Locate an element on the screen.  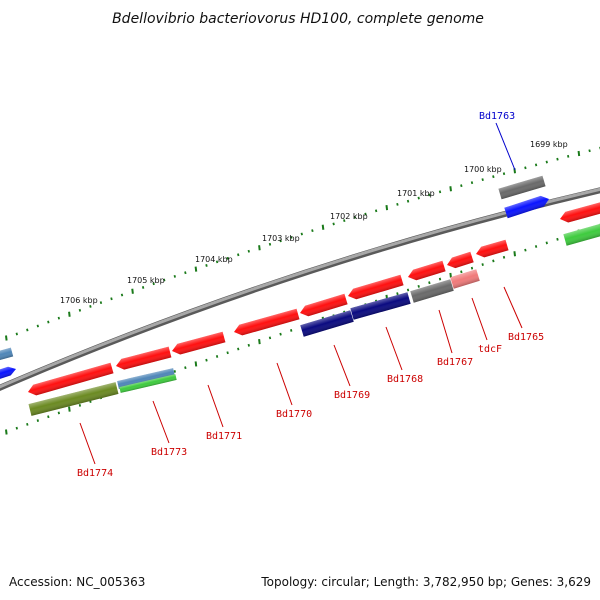
gene-tdcf-red-shade is located at coordinates (460, 260).